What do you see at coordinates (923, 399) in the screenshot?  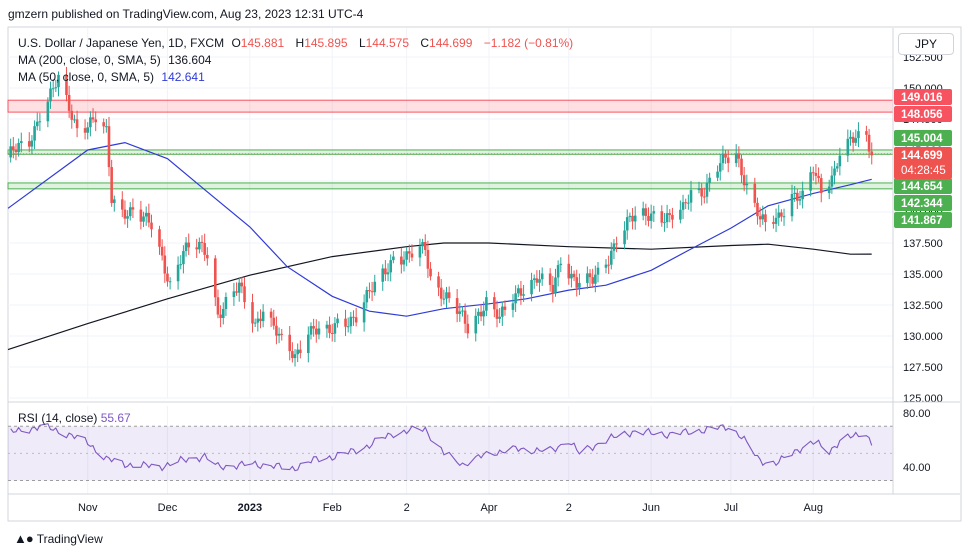 I see `price-tick-label: 125.000` at bounding box center [923, 399].